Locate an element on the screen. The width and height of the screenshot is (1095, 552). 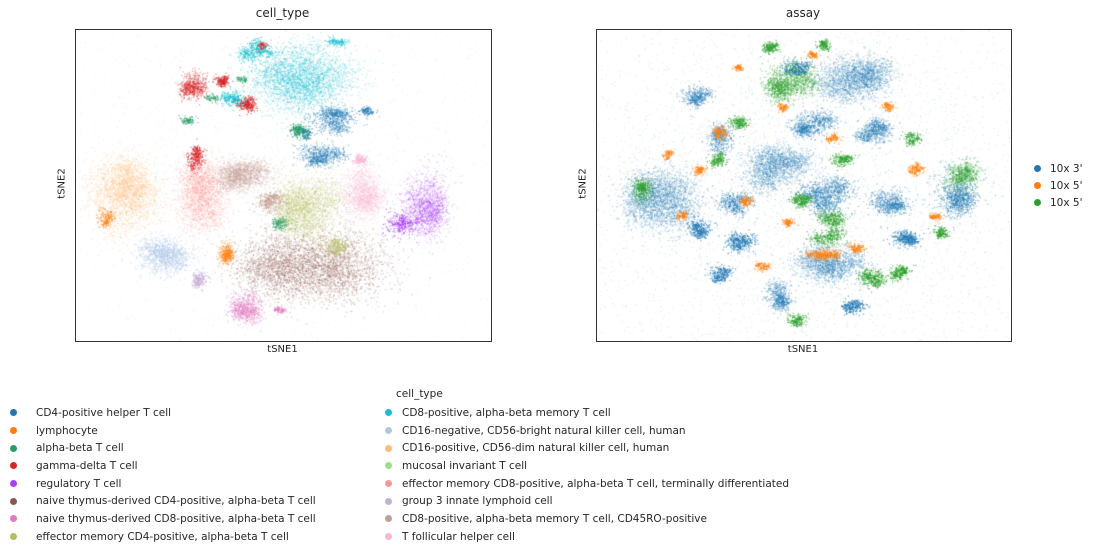
panel-title-cell-type: cell_type is located at coordinates (282, 13).